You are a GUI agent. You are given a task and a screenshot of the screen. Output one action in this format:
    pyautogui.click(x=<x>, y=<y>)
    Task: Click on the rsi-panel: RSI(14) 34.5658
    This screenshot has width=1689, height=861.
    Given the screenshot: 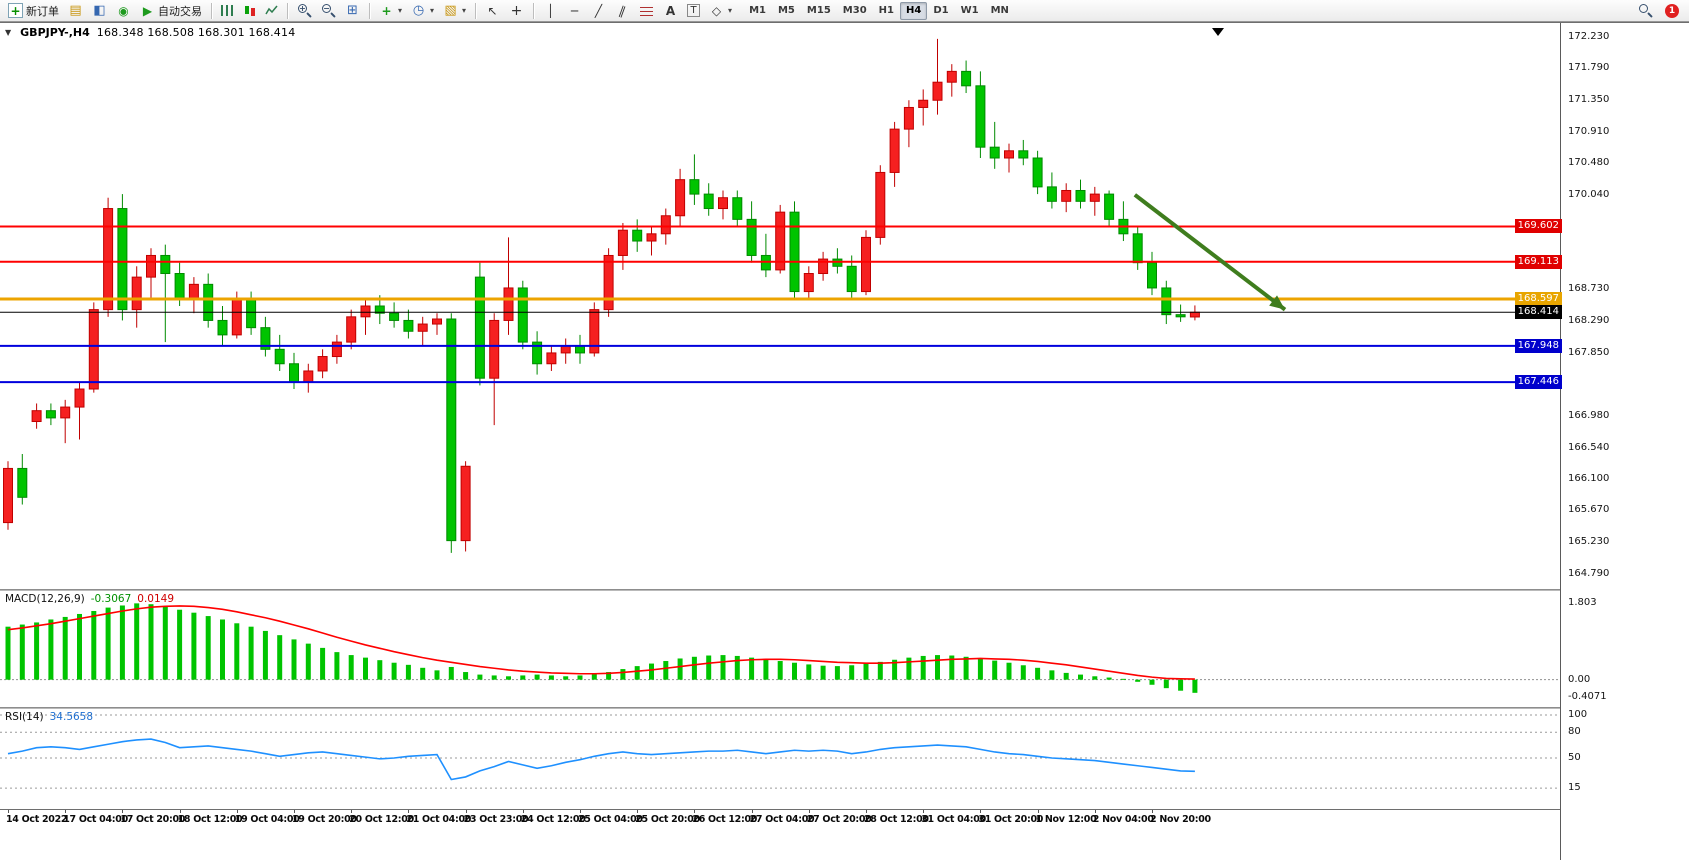 What is the action you would take?
    pyautogui.click(x=780, y=759)
    